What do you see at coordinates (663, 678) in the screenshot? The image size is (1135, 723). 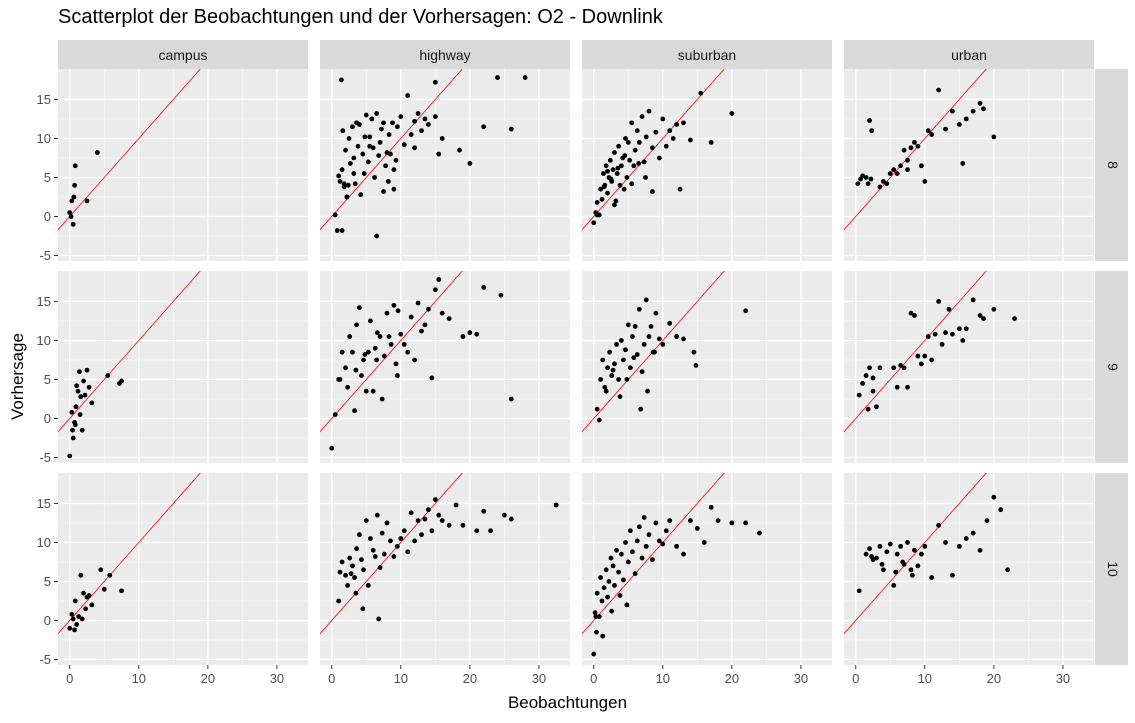 I see `x-tick-label: 10` at bounding box center [663, 678].